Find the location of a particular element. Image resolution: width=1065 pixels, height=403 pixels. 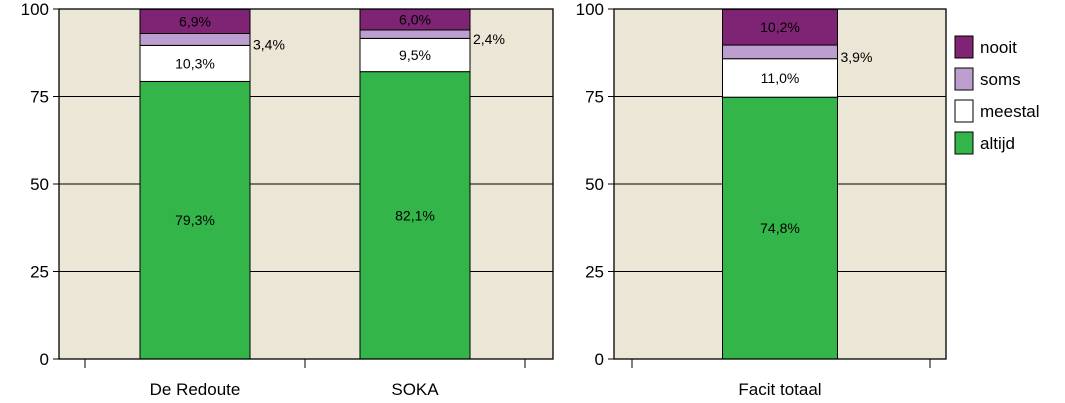

data-label-soms: 3,4% is located at coordinates (269, 44).